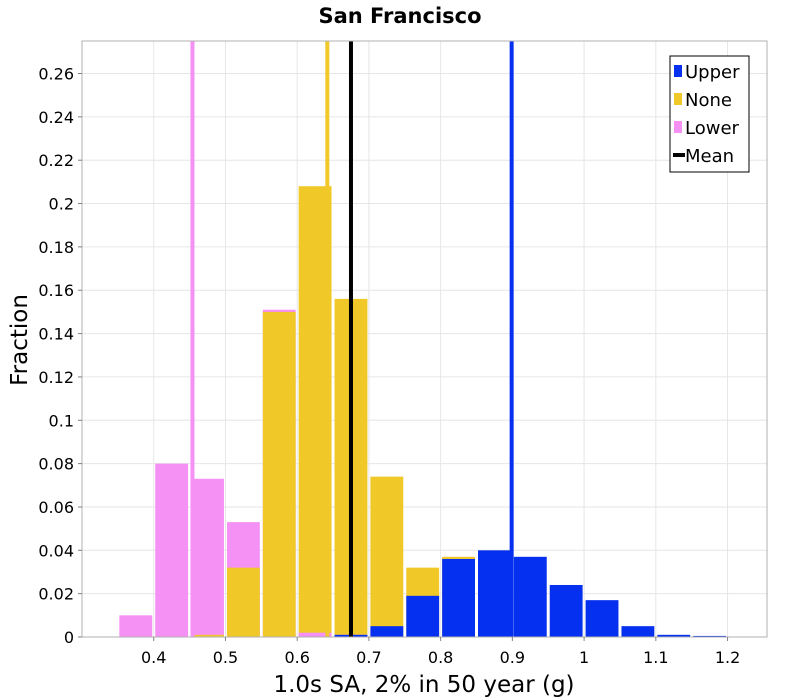  What do you see at coordinates (399, 16) in the screenshot?
I see `chart-title: San Francisco` at bounding box center [399, 16].